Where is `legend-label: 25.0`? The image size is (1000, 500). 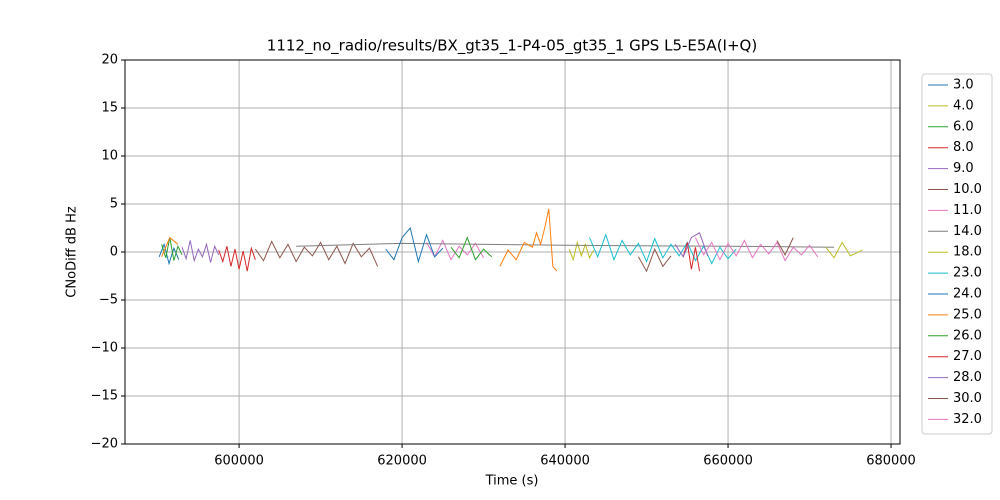 legend-label: 25.0 is located at coordinates (967, 314).